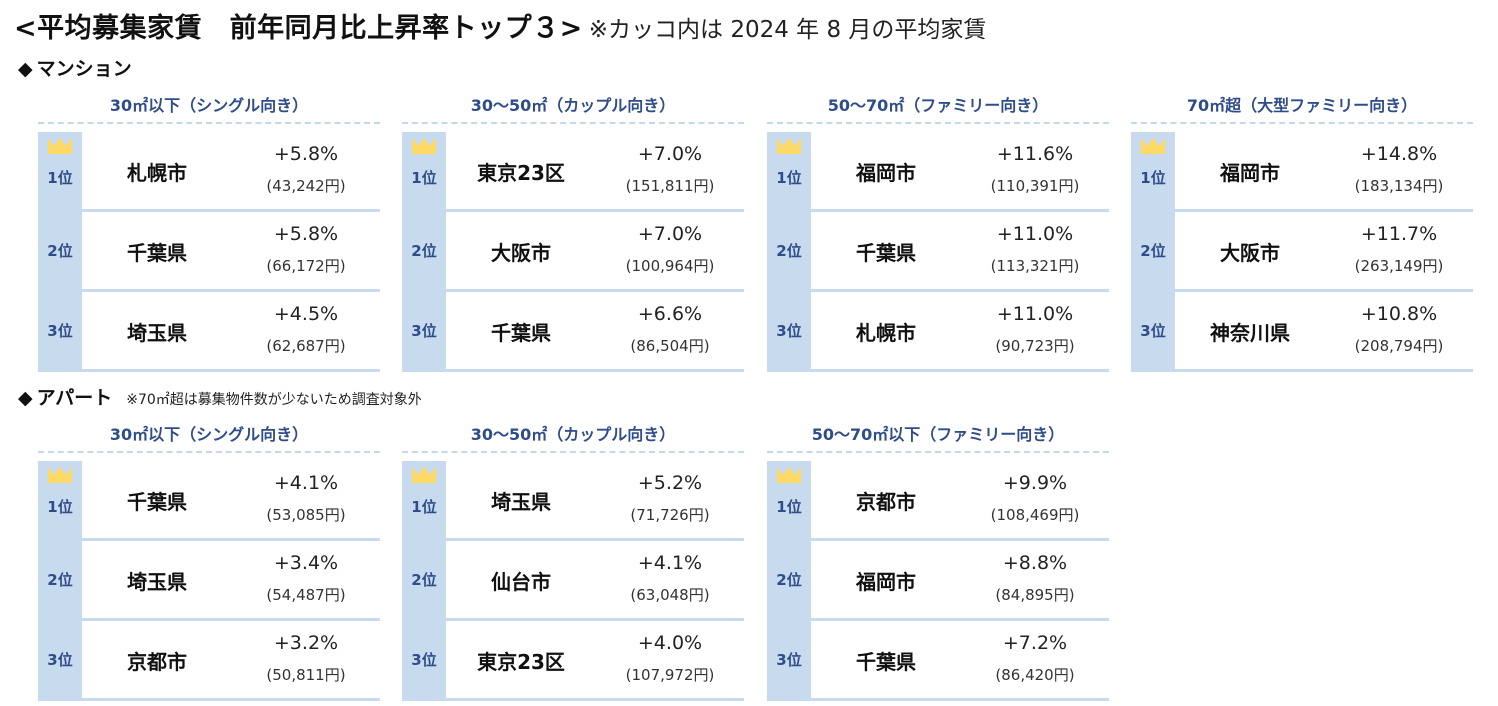  What do you see at coordinates (306, 563) in the screenshot?
I see `increase-rate: +3.4%` at bounding box center [306, 563].